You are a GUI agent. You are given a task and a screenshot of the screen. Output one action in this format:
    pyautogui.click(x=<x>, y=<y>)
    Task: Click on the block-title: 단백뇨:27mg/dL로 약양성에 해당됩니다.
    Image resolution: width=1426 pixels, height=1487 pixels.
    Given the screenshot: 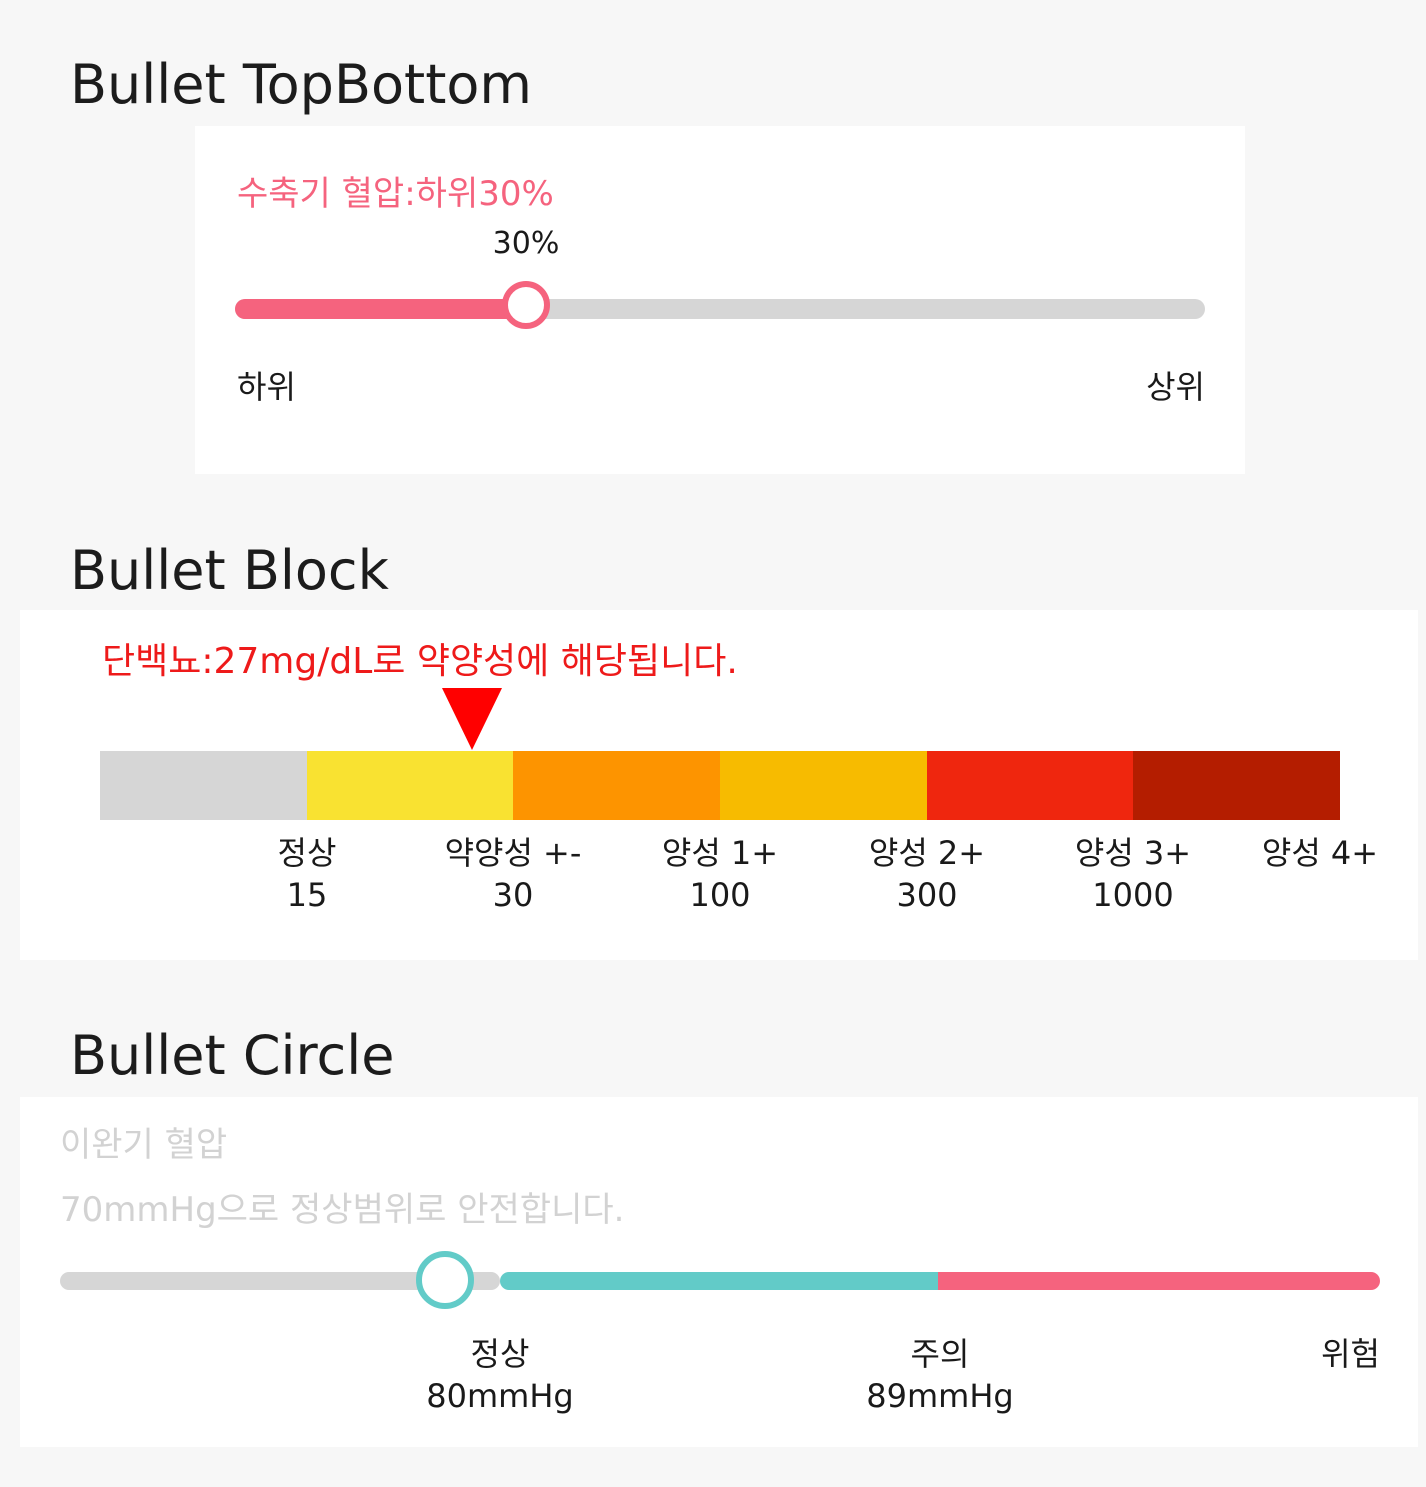 What is the action you would take?
    pyautogui.click(x=420, y=661)
    